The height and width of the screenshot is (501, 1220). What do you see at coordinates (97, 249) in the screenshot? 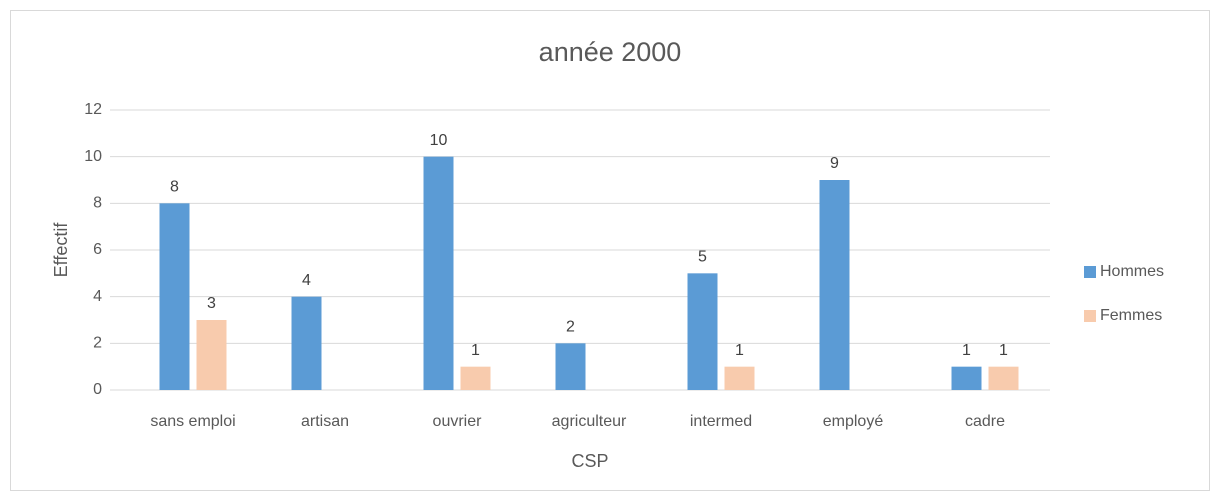
I see `y-tick-label: 6` at bounding box center [97, 249].